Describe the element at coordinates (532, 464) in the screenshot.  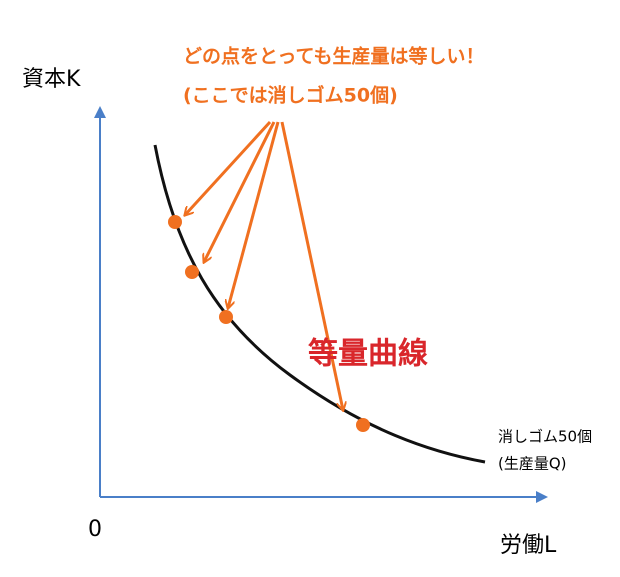
I see `curve-label-2: (生産量Q)` at that location.